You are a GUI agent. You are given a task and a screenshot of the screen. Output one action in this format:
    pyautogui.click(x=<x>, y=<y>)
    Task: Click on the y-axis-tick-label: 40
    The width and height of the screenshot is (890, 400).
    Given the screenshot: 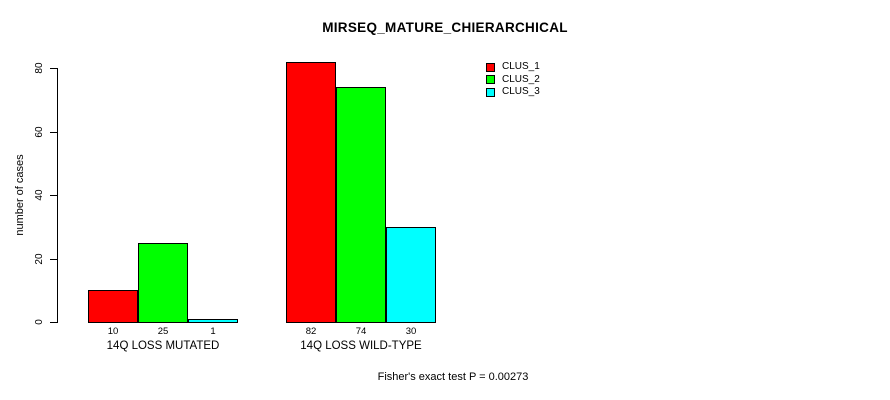 What is the action you would take?
    pyautogui.click(x=39, y=195)
    